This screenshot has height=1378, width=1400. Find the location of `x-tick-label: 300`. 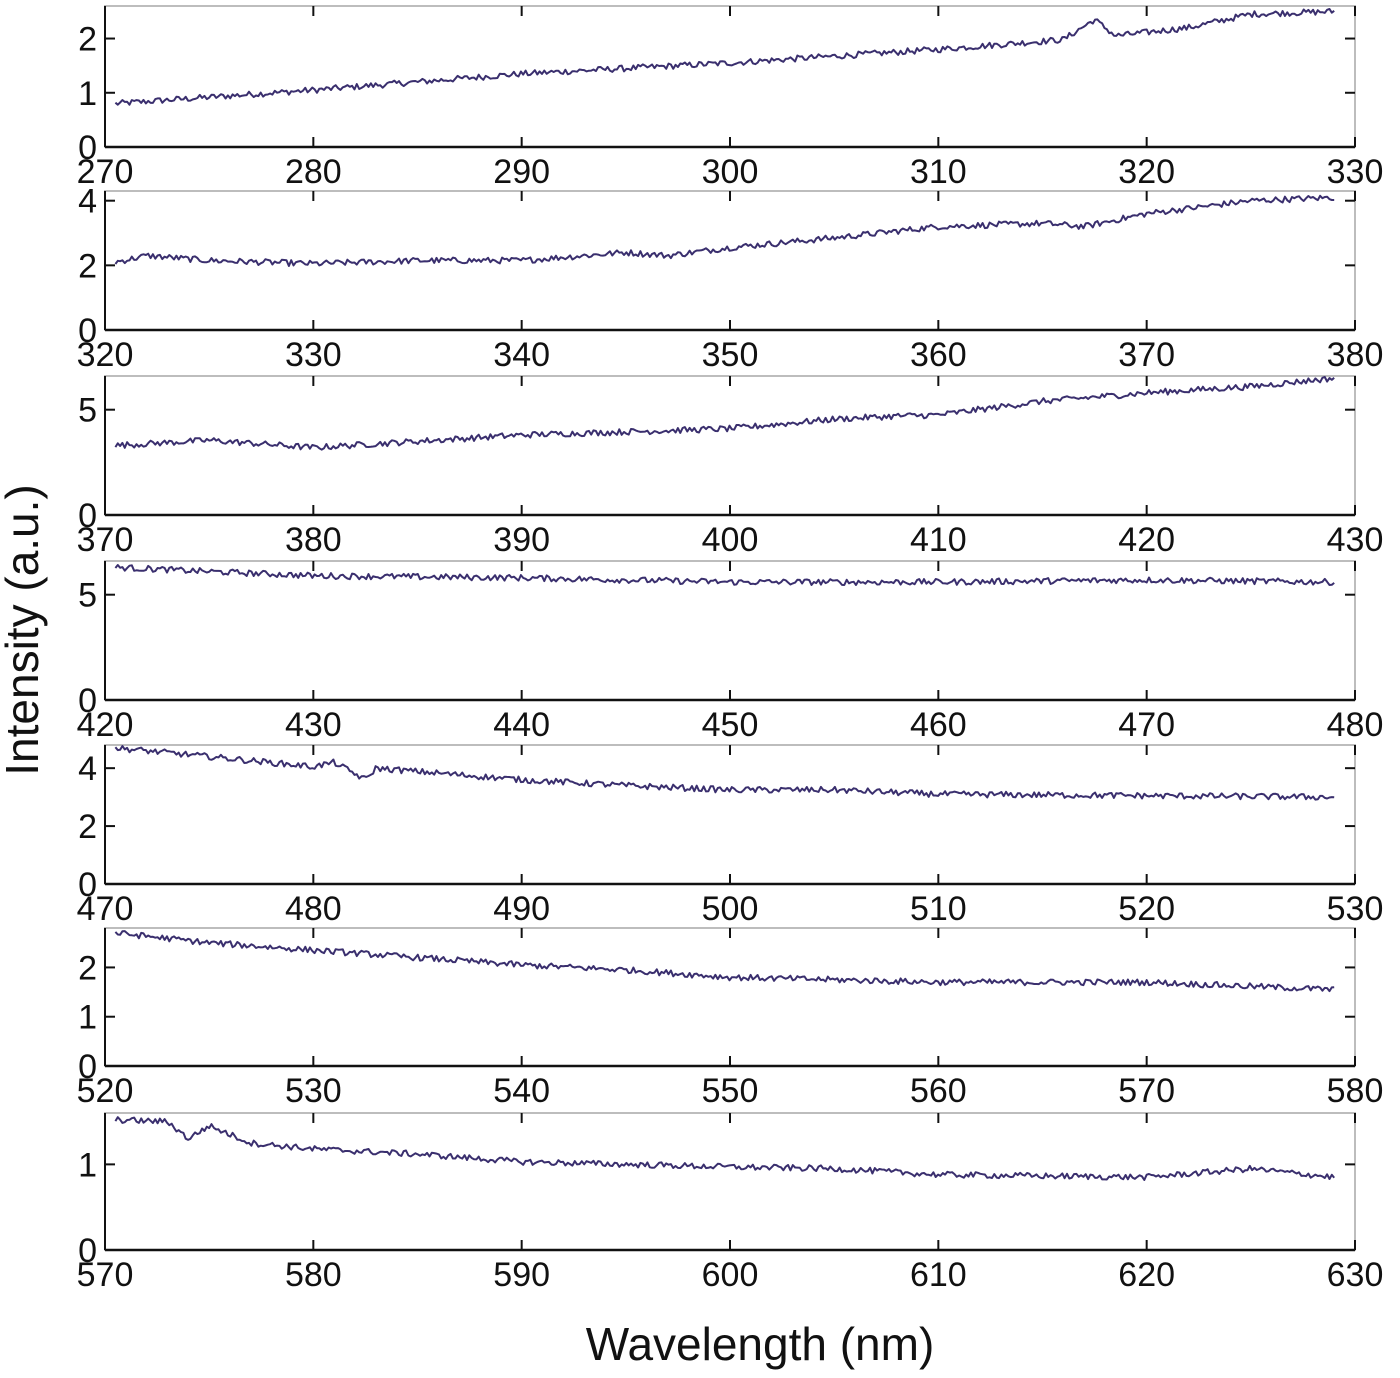

x-tick-label: 300 is located at coordinates (730, 172).